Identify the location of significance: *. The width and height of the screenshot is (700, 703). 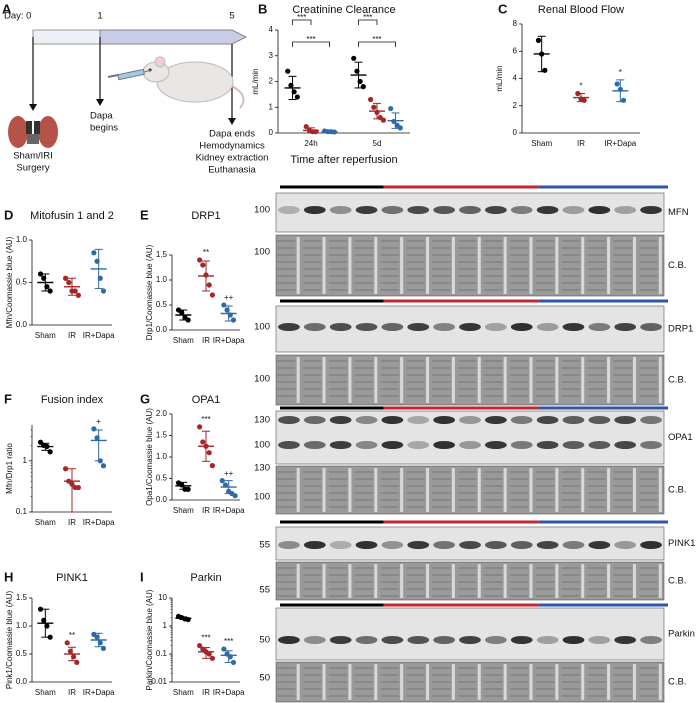
(620, 72).